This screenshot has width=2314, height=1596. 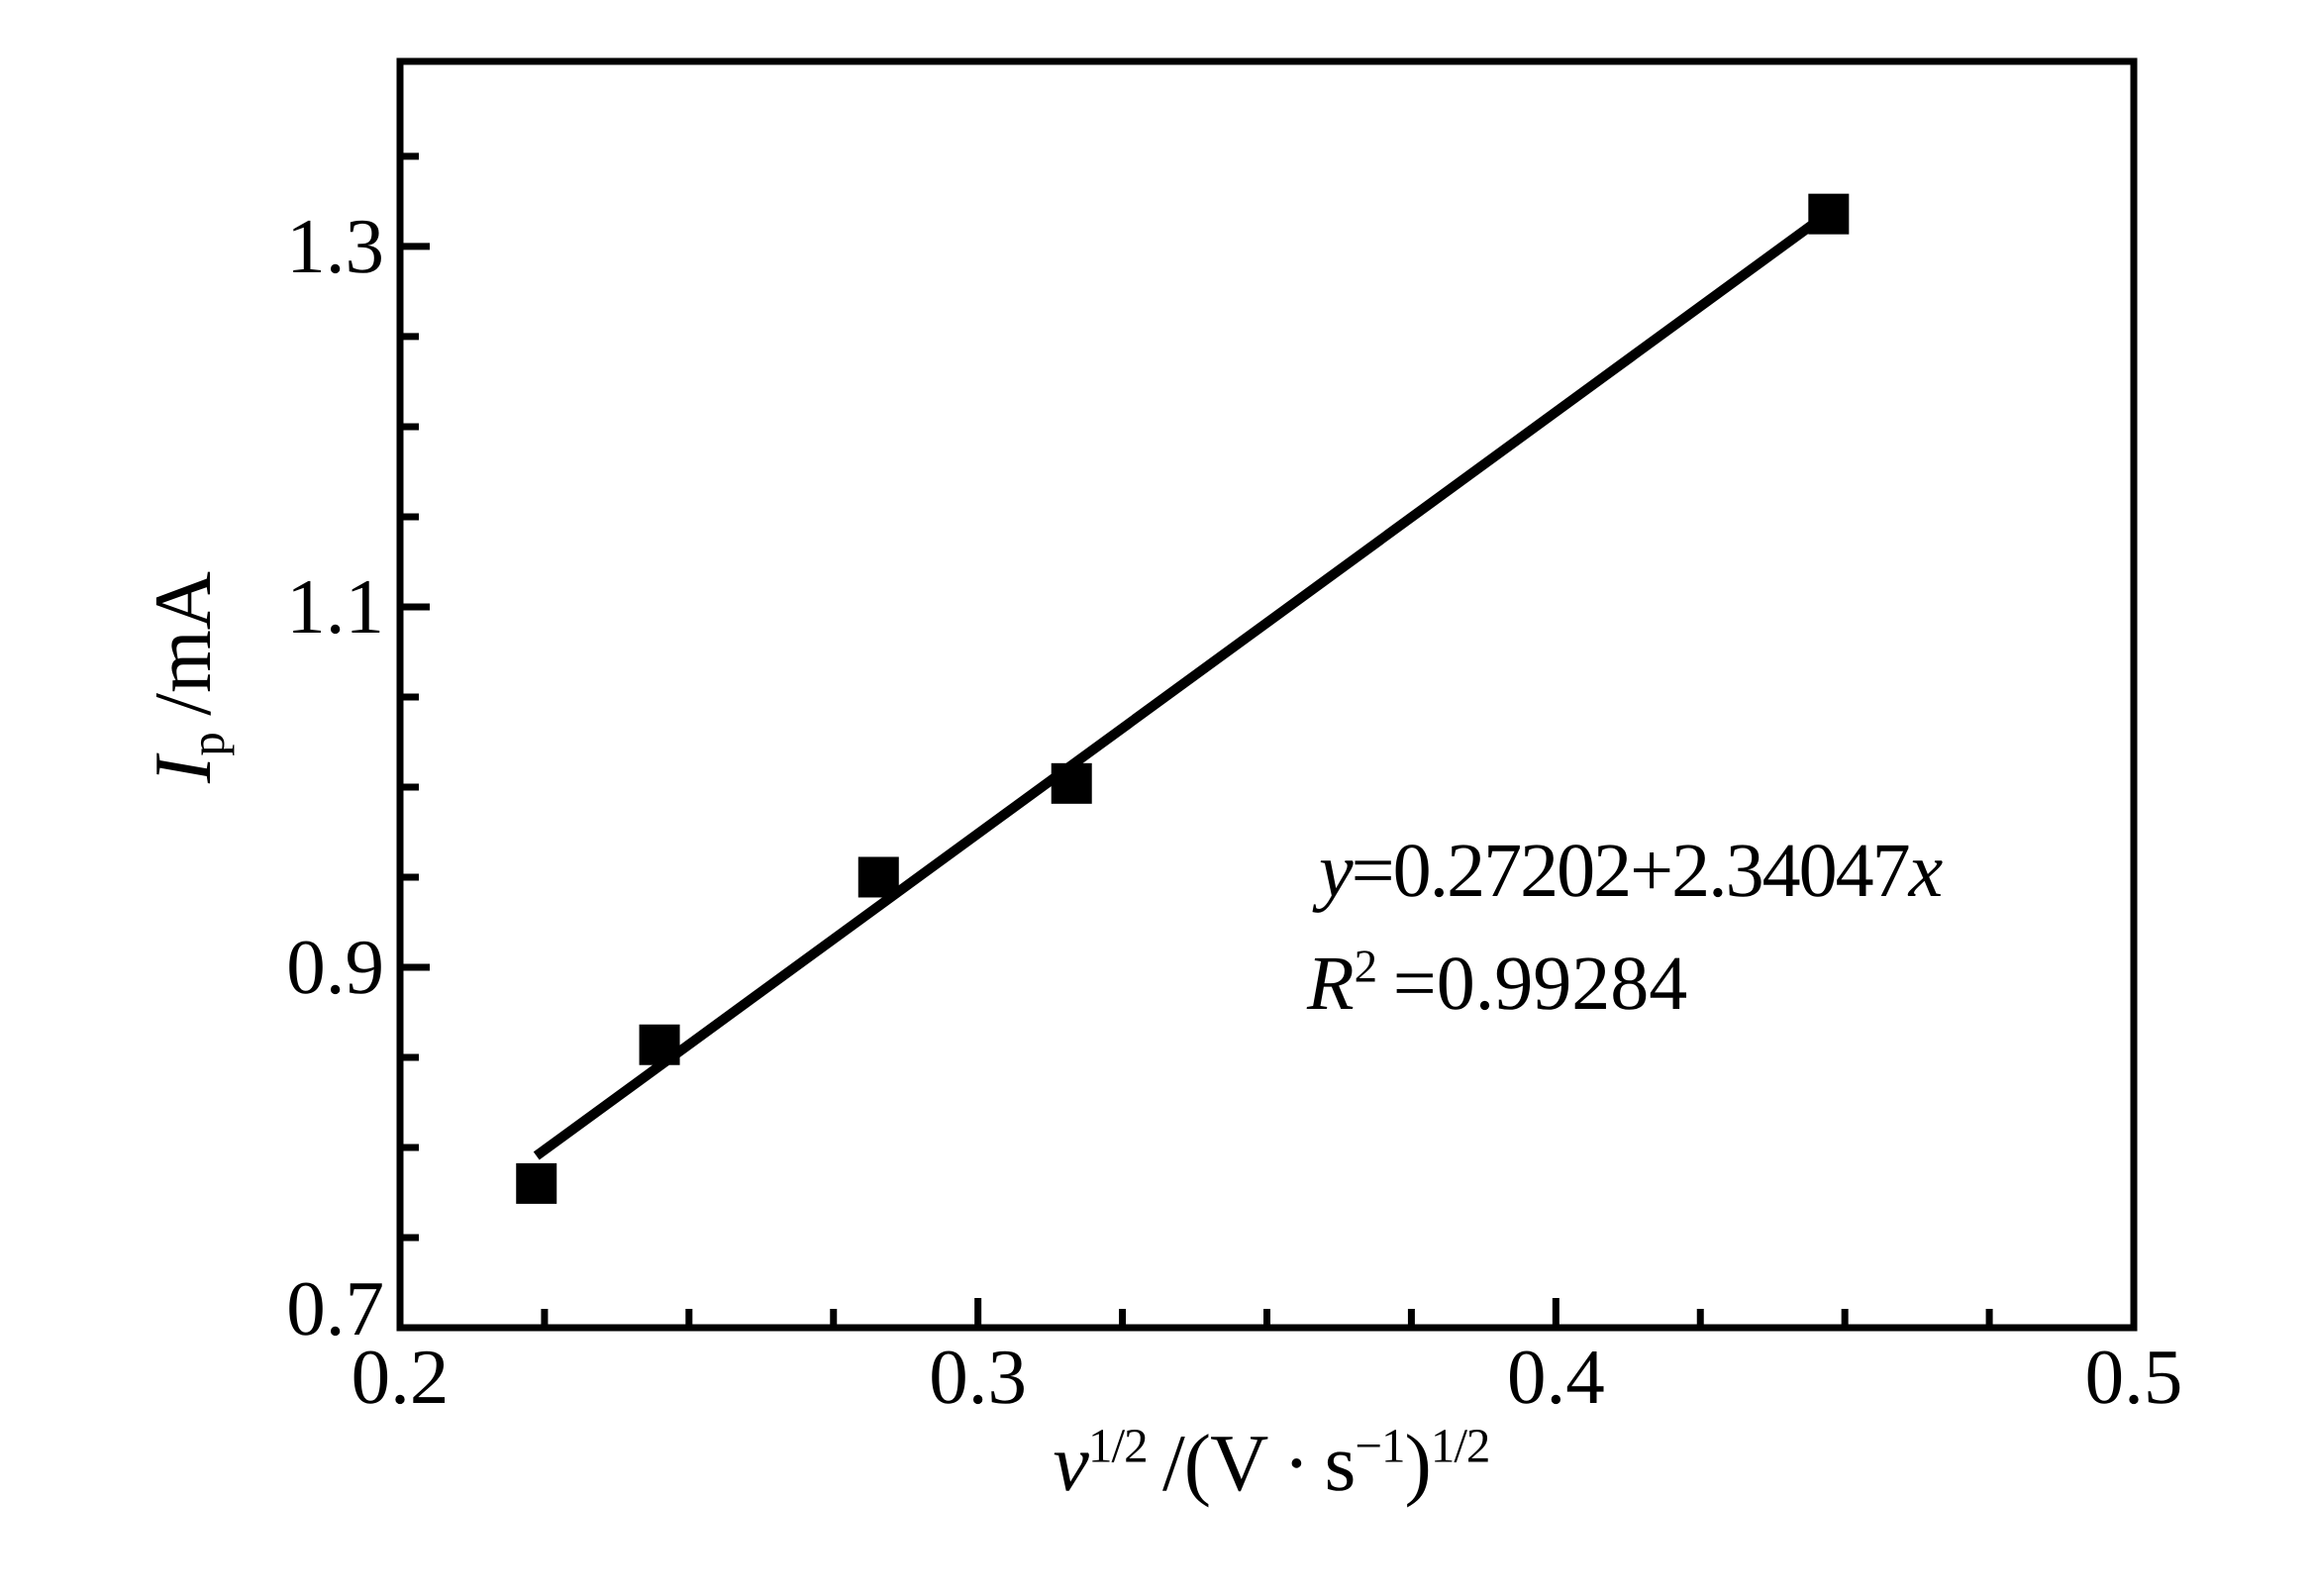 What do you see at coordinates (1366, 967) in the screenshot?
I see `r-squared-annotation-segment: 2` at bounding box center [1366, 967].